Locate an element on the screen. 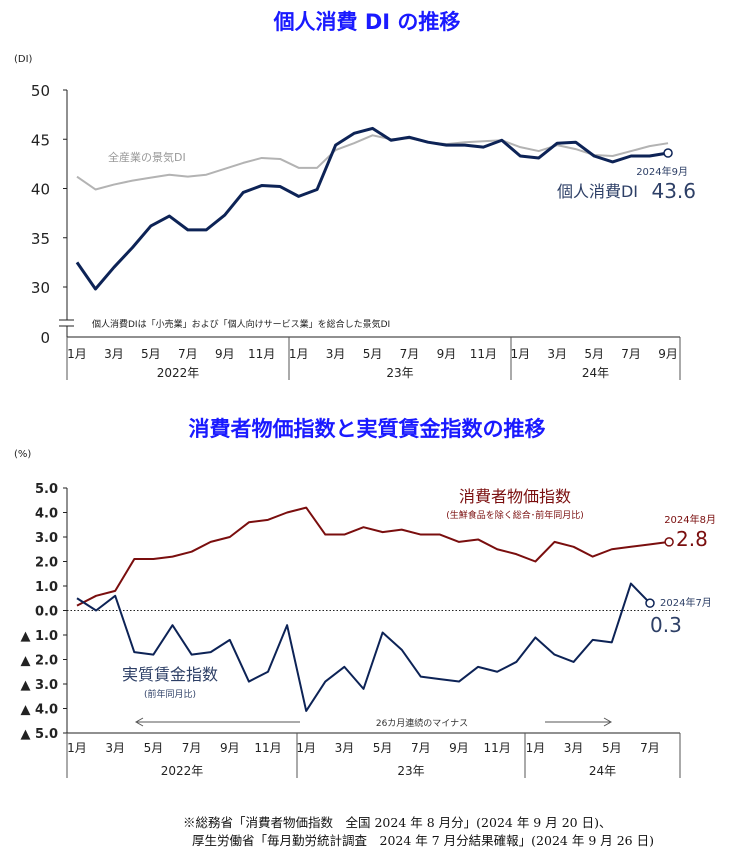  y-tick-label: ▲ 3.0 is located at coordinates (39, 685).